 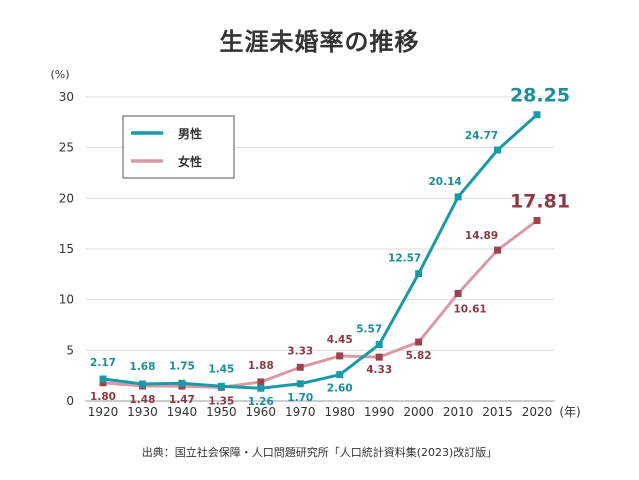 What do you see at coordinates (142, 367) in the screenshot?
I see `data-label: 1.68` at bounding box center [142, 367].